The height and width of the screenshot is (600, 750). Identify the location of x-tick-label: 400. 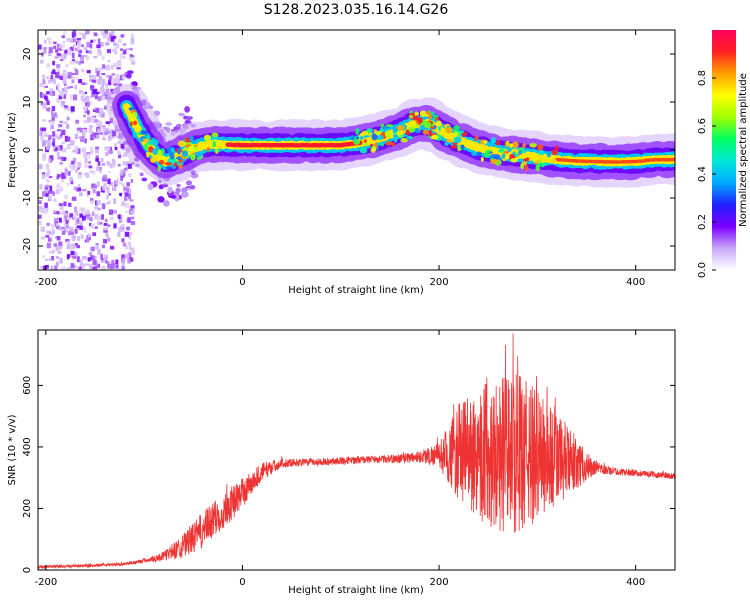
(635, 582).